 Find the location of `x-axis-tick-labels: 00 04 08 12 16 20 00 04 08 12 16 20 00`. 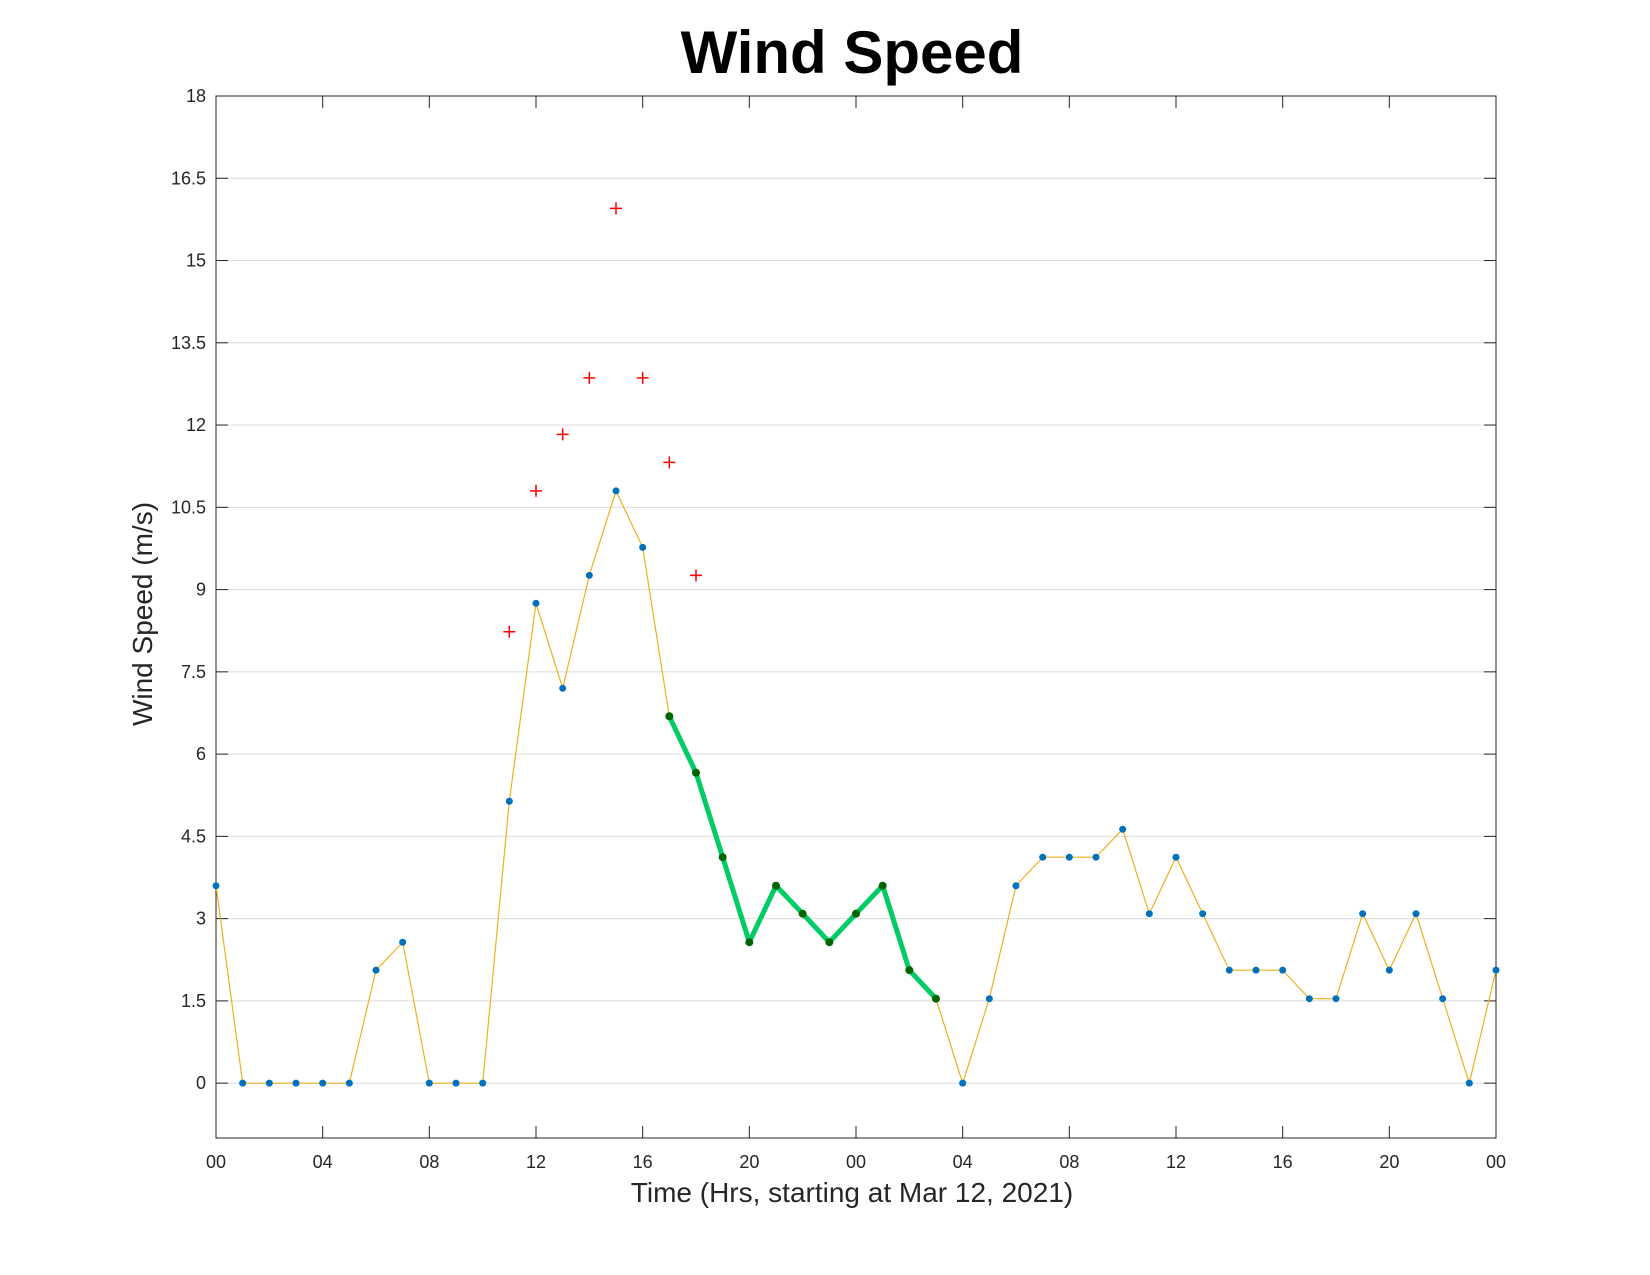

x-axis-tick-labels: 00 04 08 12 16 20 00 04 08 12 16 20 00 is located at coordinates (856, 1162).